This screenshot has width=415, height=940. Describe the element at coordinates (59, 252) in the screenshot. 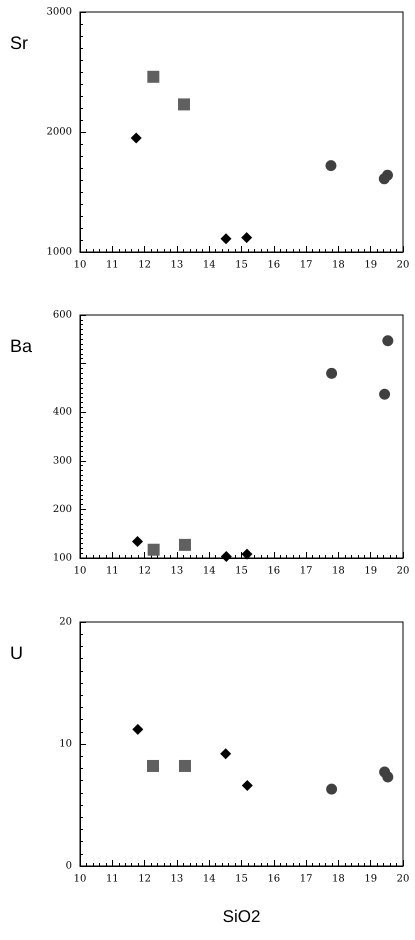

I see `y-tick-label: 1000` at that location.